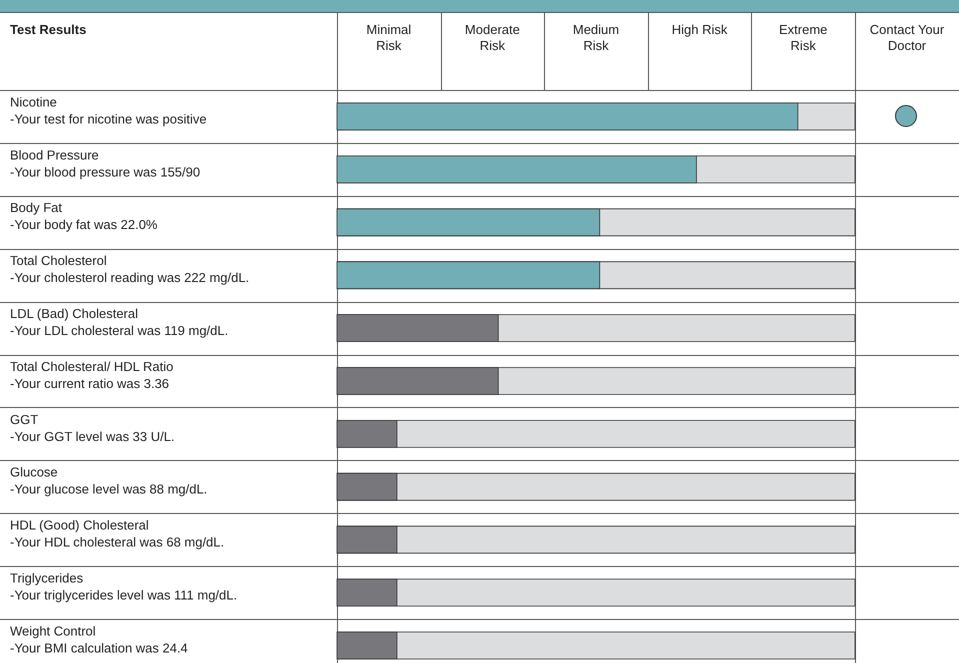  What do you see at coordinates (388, 38) in the screenshot?
I see `text: Minimal Risk` at bounding box center [388, 38].